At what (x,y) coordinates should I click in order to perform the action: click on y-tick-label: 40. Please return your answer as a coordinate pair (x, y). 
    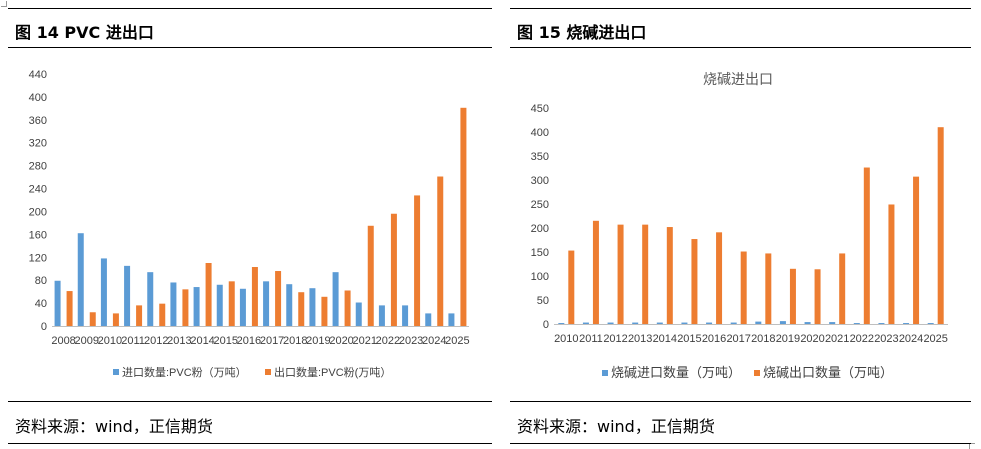
    Looking at the image, I should click on (41, 304).